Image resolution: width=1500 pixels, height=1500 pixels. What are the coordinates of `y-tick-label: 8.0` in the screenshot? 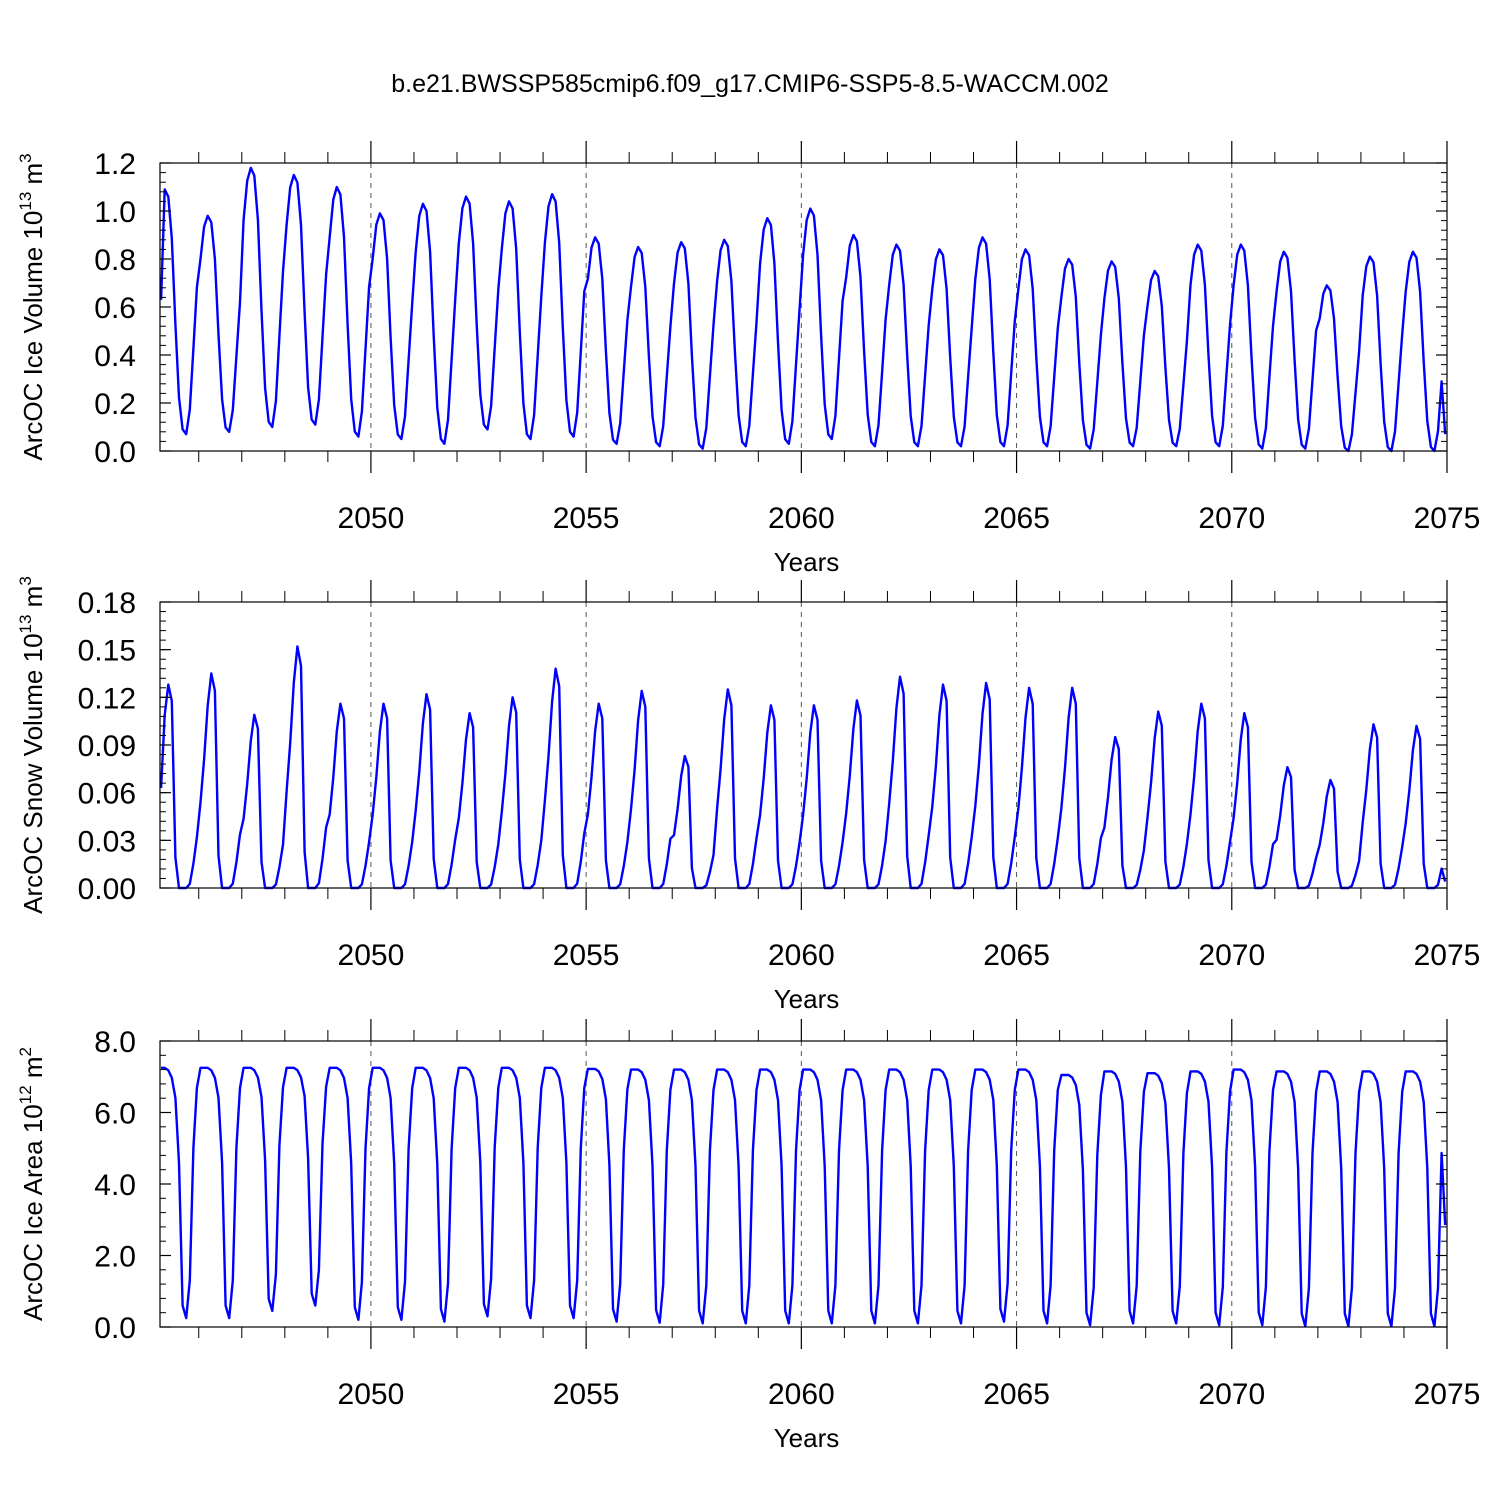 It's located at (115, 1042).